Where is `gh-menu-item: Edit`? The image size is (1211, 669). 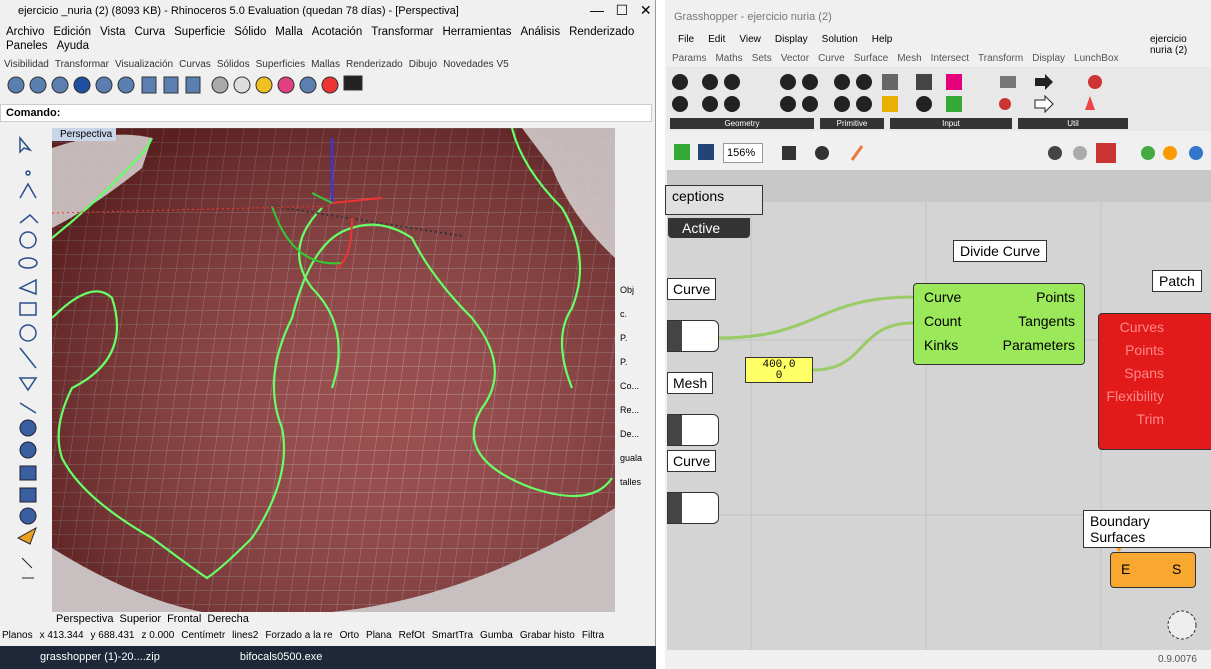
gh-menu-item: Edit is located at coordinates (717, 39).